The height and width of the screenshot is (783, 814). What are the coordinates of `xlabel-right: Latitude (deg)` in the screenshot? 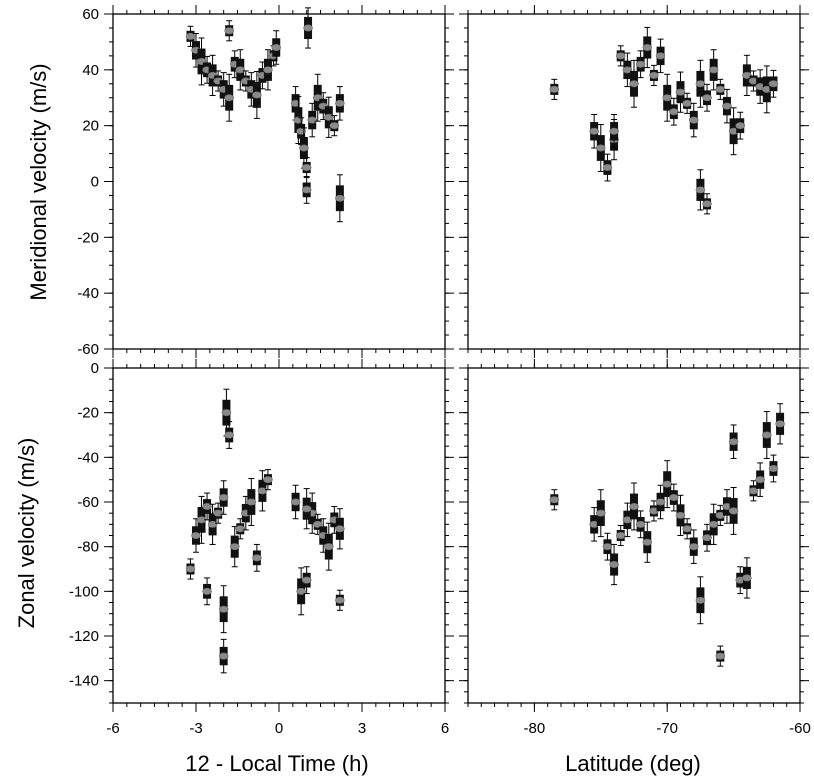 It's located at (633, 763).